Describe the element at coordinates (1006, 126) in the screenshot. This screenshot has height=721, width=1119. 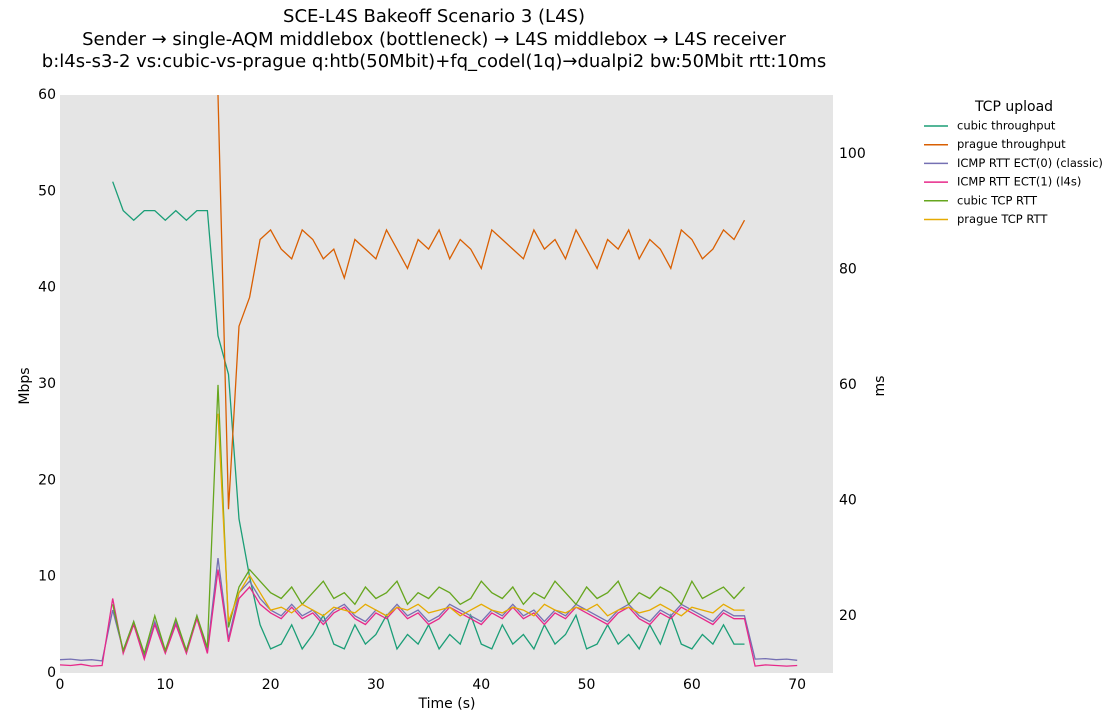
I see `legend-label: cubic throughput` at that location.